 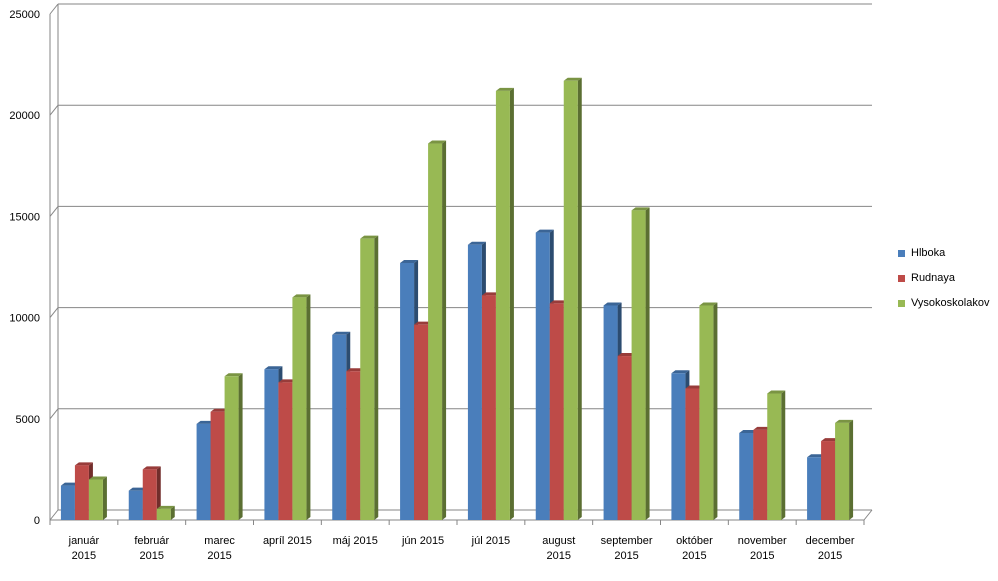 What do you see at coordinates (24, 15) in the screenshot?
I see `y-tick-label: 25000` at bounding box center [24, 15].